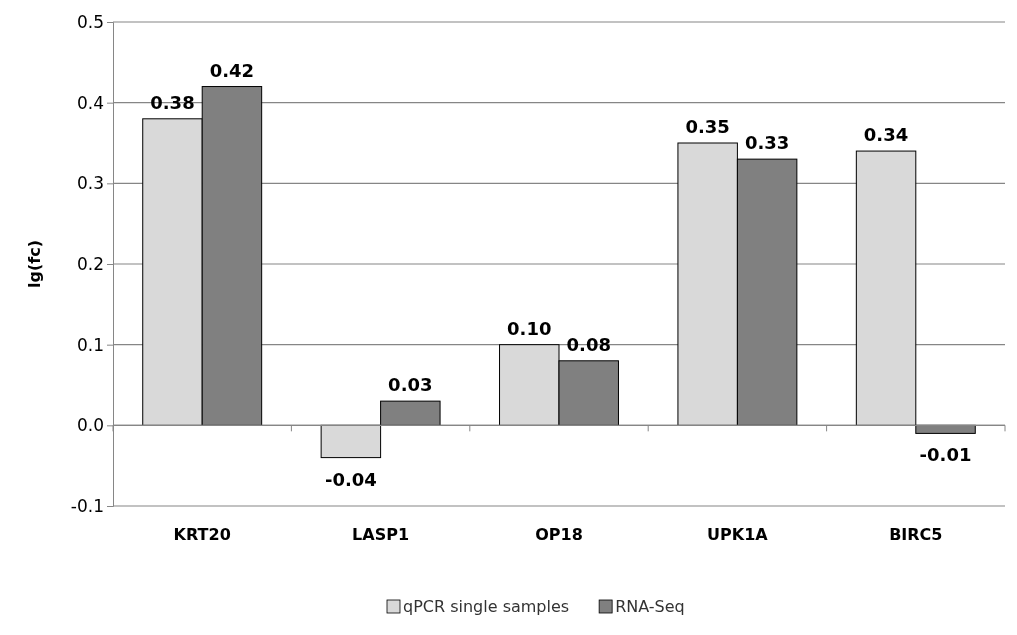  What do you see at coordinates (767, 143) in the screenshot?
I see `data-label: 0.33` at bounding box center [767, 143].